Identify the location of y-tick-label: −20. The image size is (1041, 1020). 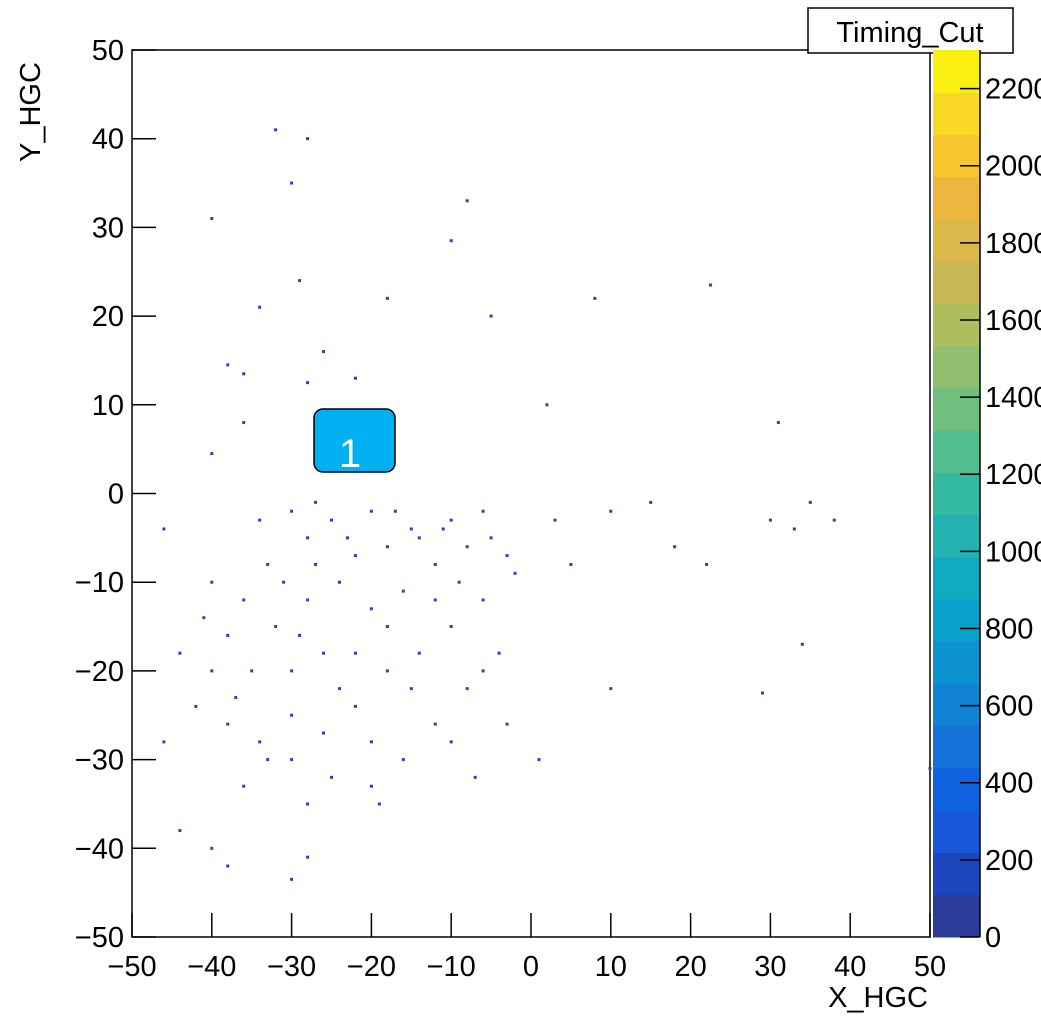
(99, 672).